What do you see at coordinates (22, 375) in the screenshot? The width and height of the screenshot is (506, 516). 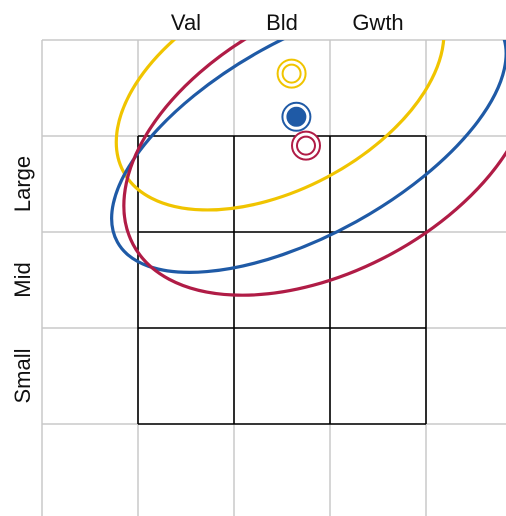 I see `row-label-small: Small` at bounding box center [22, 375].